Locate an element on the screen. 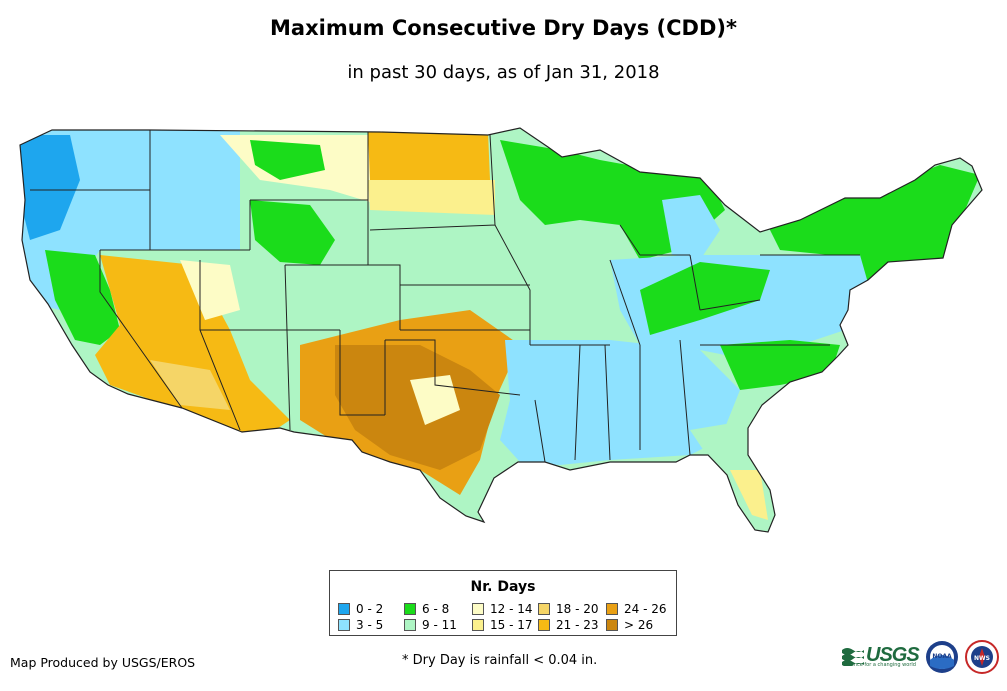 This screenshot has width=1007, height=691. legend-item: 9 - 11 is located at coordinates (430, 625).